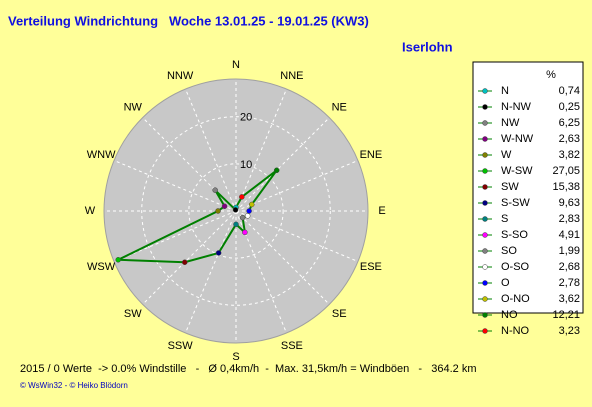 This screenshot has height=407, width=592. What do you see at coordinates (339, 108) in the screenshot?
I see `direction-label: NE` at bounding box center [339, 108].